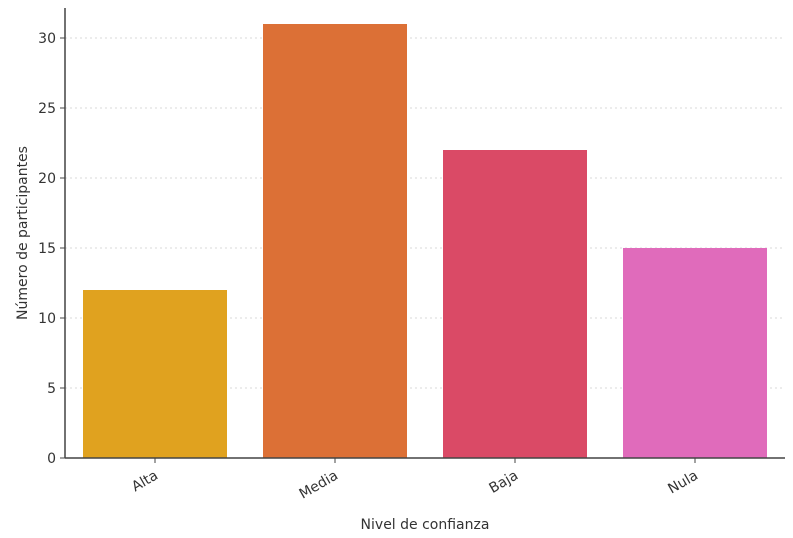 This screenshot has width=793, height=538. Describe the element at coordinates (695, 353) in the screenshot. I see `bar-nula` at that location.